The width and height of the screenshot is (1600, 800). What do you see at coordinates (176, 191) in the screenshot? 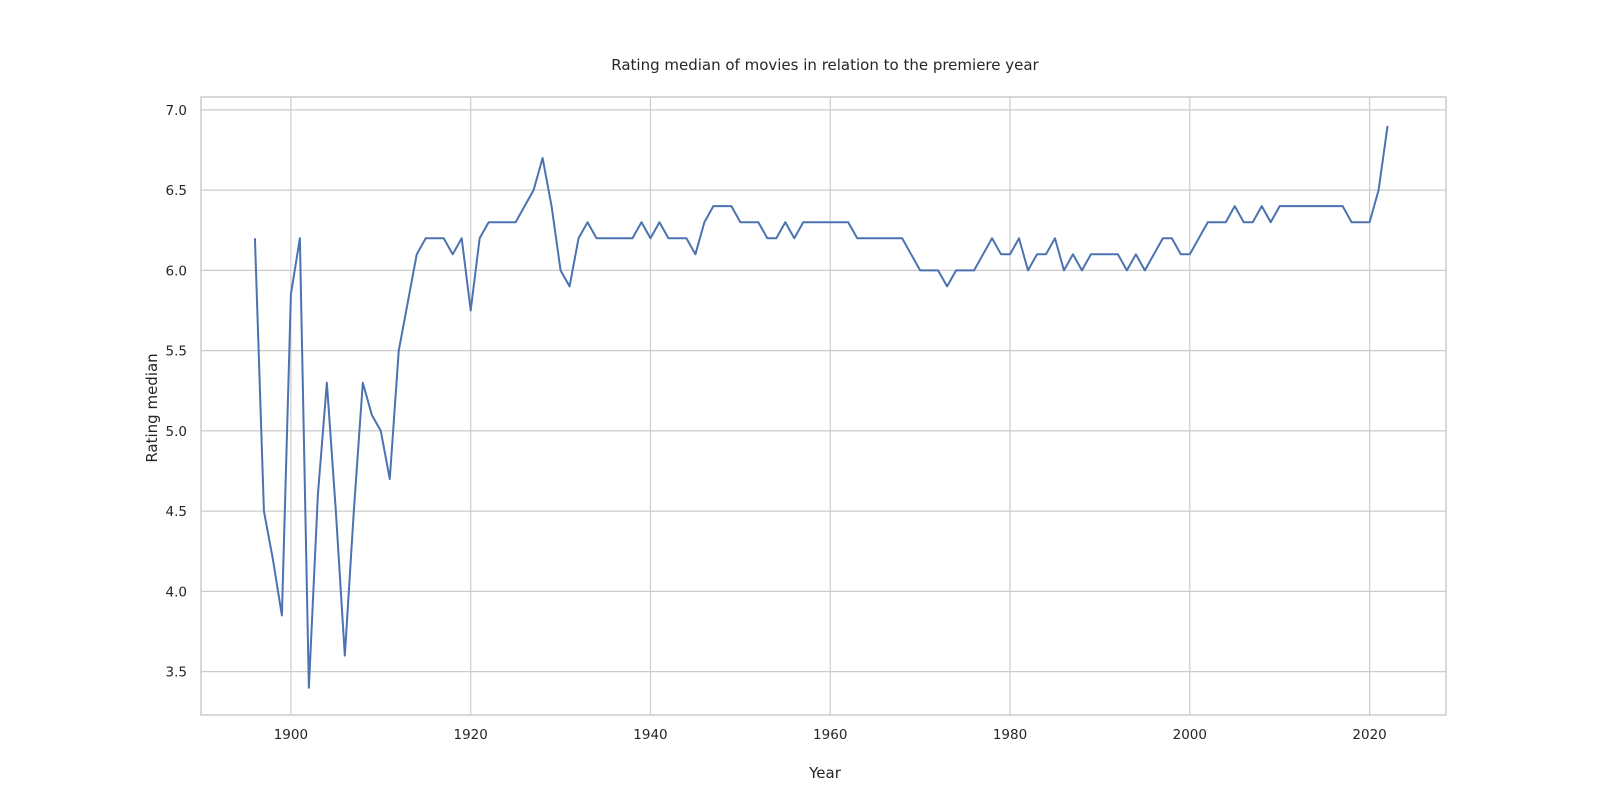
I see `y-tick-label: 6.5` at bounding box center [176, 191].